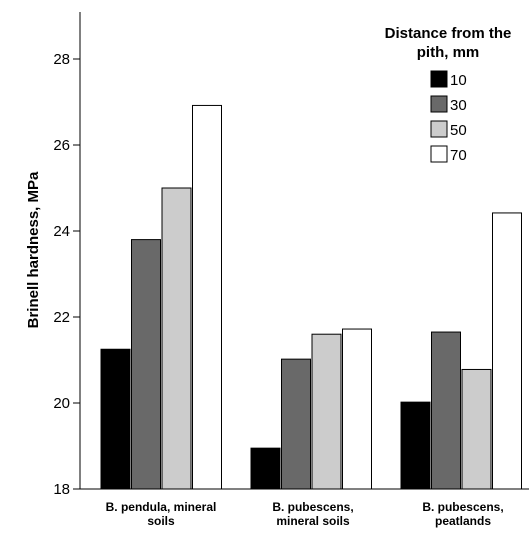 This screenshot has height=533, width=529. Describe the element at coordinates (313, 521) in the screenshot. I see `category-label-1-line-1: mineral soils` at that location.